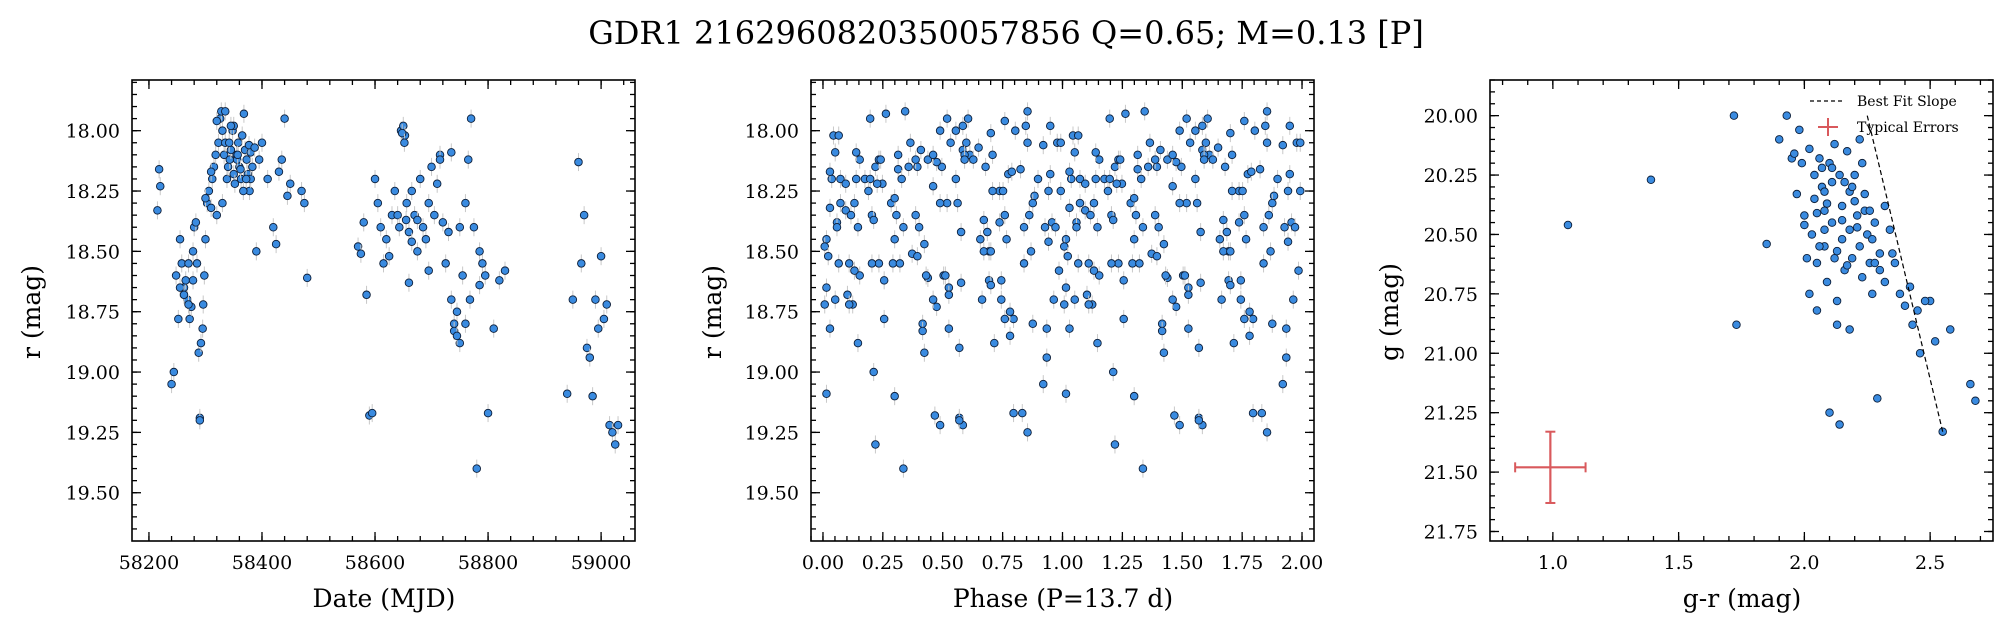 The height and width of the screenshot is (632, 2012). What do you see at coordinates (93, 433) in the screenshot?
I see `y-tick-label: 19.25` at bounding box center [93, 433].